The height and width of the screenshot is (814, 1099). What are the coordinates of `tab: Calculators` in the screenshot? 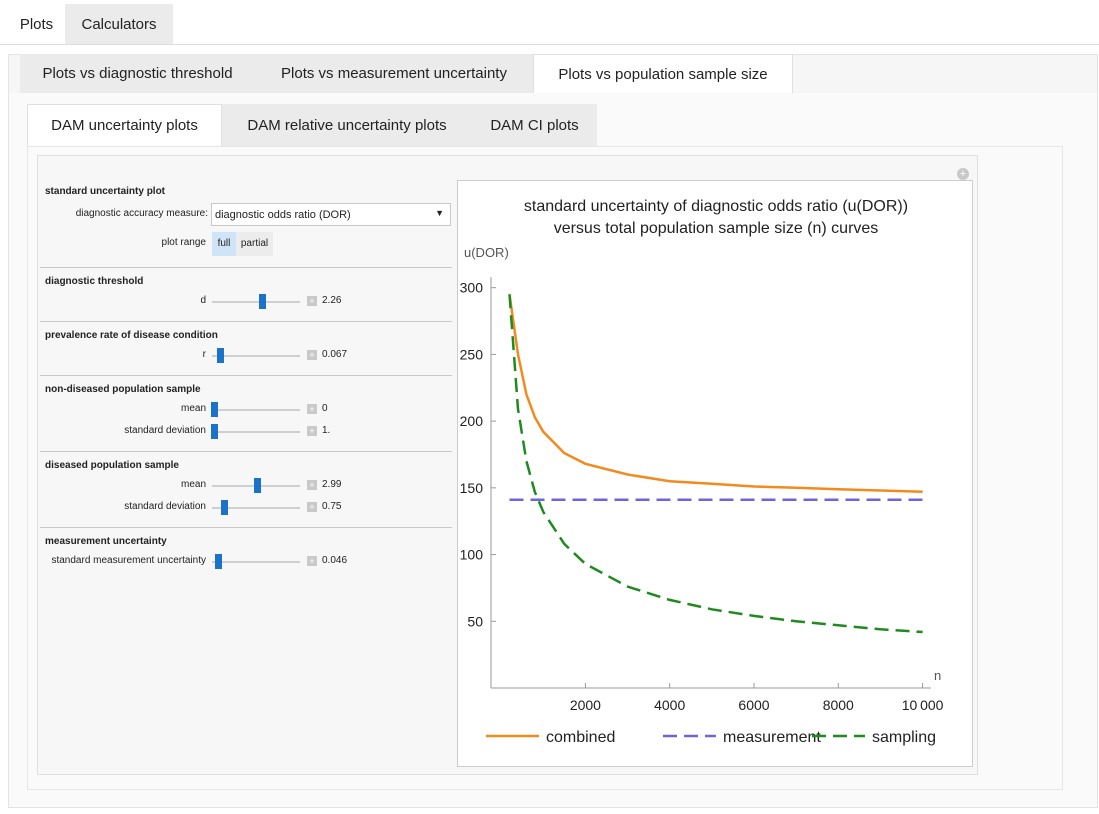 It's located at (119, 24).